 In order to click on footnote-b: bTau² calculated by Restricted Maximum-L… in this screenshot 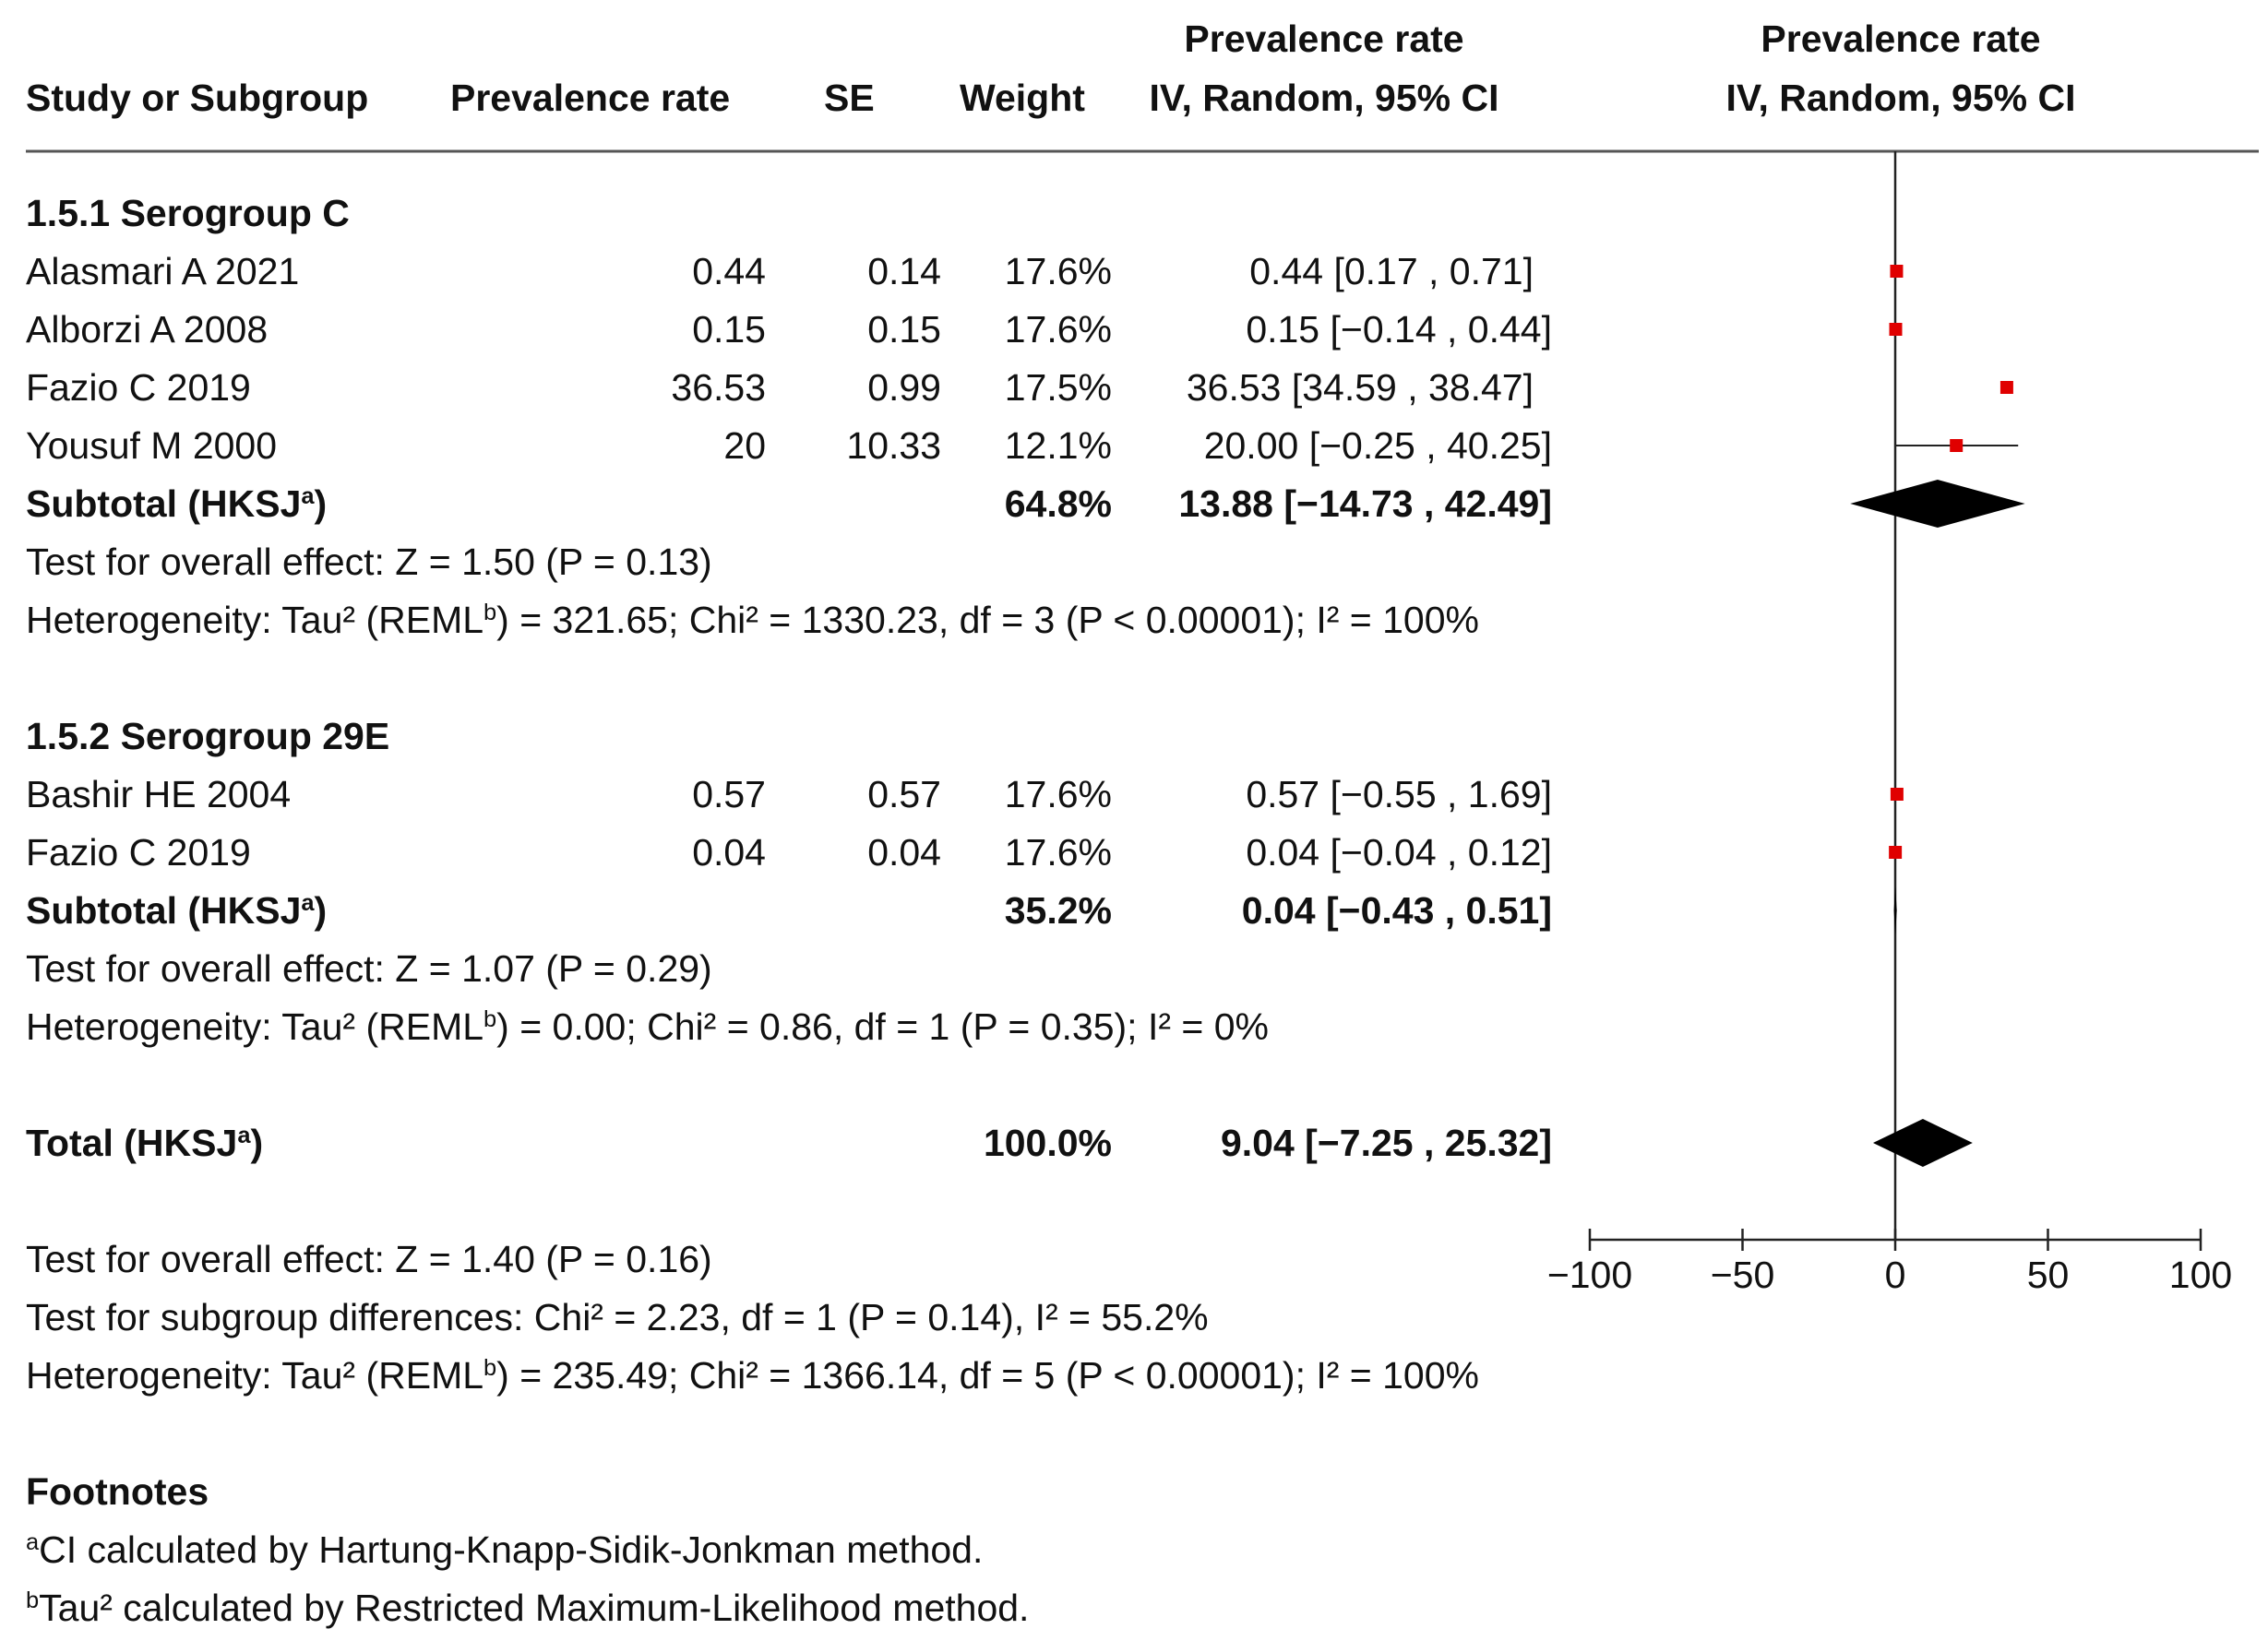, I will do `click(528, 1608)`.